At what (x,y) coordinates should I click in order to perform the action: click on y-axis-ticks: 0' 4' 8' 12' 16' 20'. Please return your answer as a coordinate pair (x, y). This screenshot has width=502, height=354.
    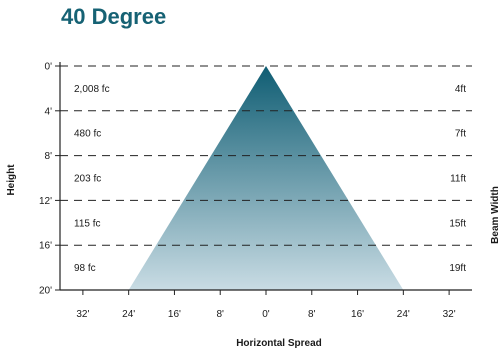
    Looking at the image, I should click on (49, 179).